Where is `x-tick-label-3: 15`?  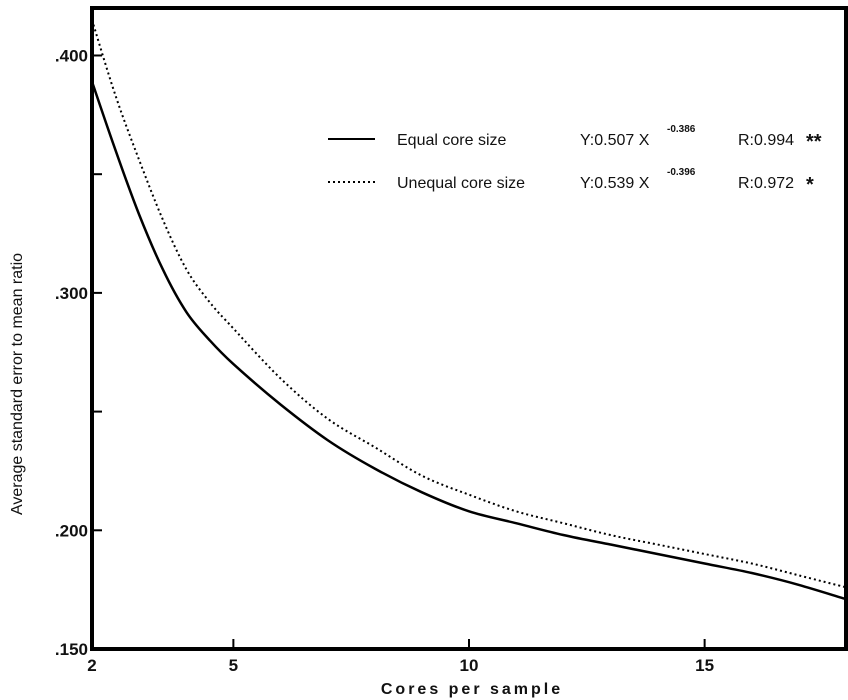
x-tick-label-3: 15 is located at coordinates (704, 665).